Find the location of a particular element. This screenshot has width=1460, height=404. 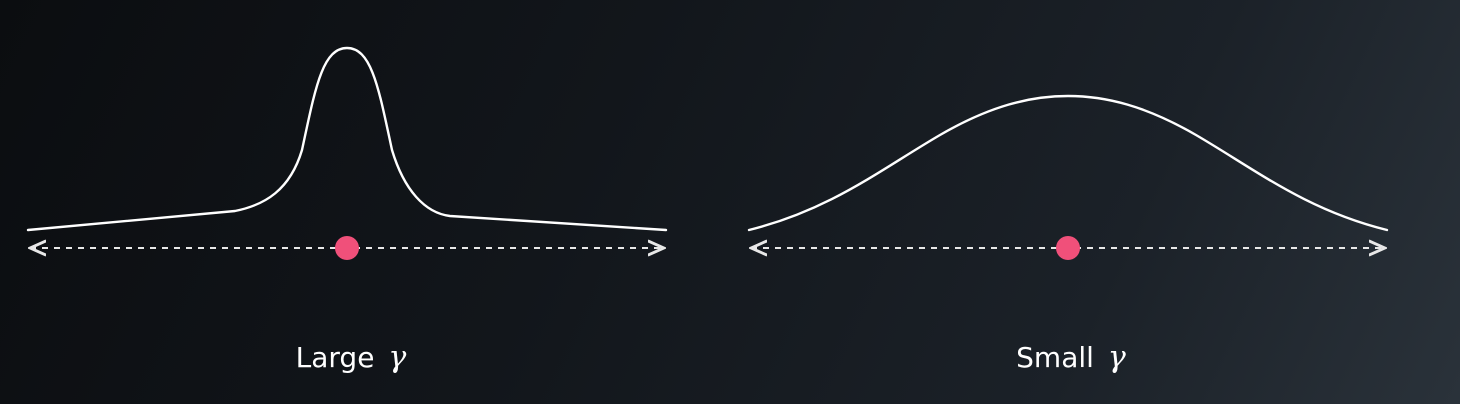

caption-small-gamma: Small γ is located at coordinates (1071, 358).